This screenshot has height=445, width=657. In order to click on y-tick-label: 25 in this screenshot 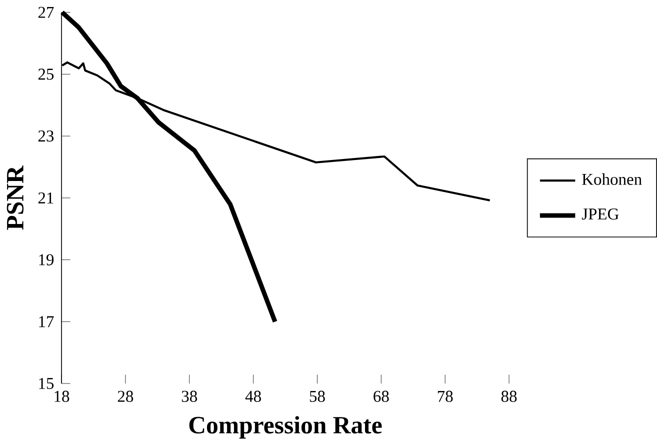, I will do `click(46, 74)`.